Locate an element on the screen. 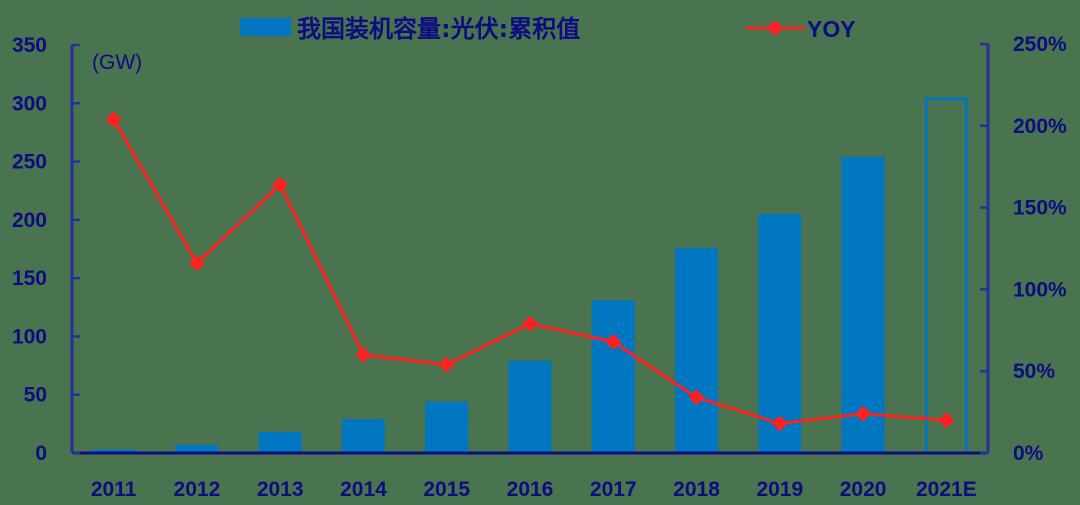  left-axis-tick-labels: 0 50 100 150 200 250 300 350 is located at coordinates (29, 249).